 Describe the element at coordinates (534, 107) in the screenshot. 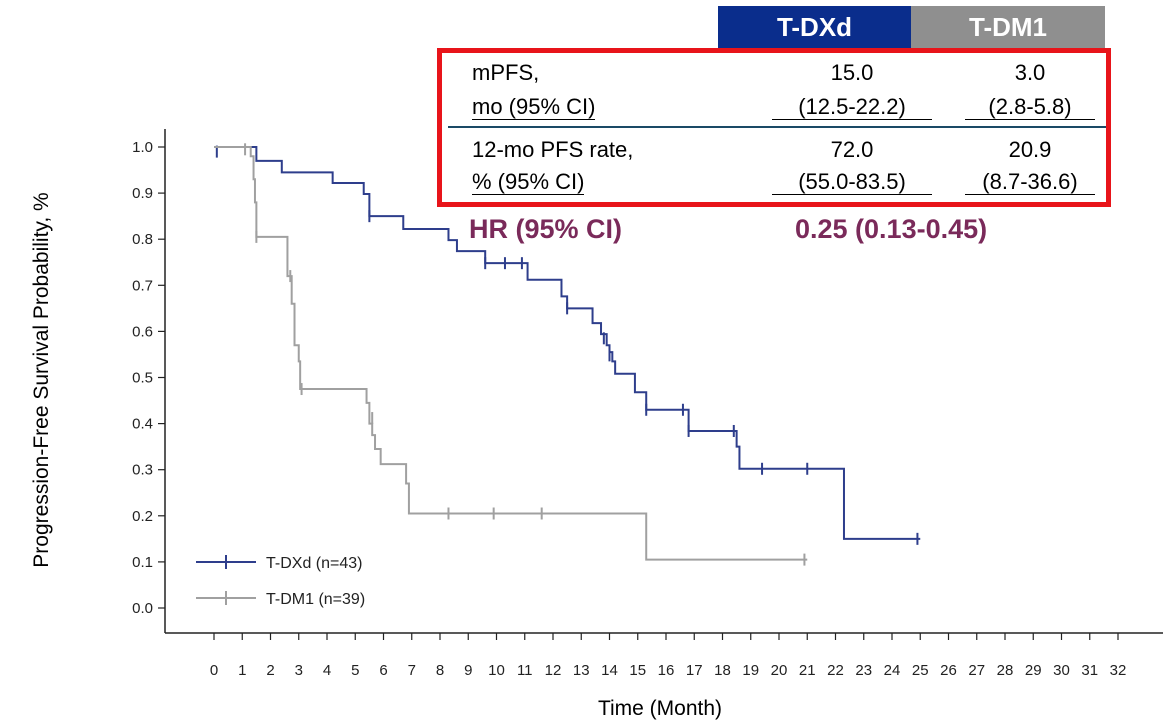

I see `mpfs-ci-label: mo (95% CI)` at that location.